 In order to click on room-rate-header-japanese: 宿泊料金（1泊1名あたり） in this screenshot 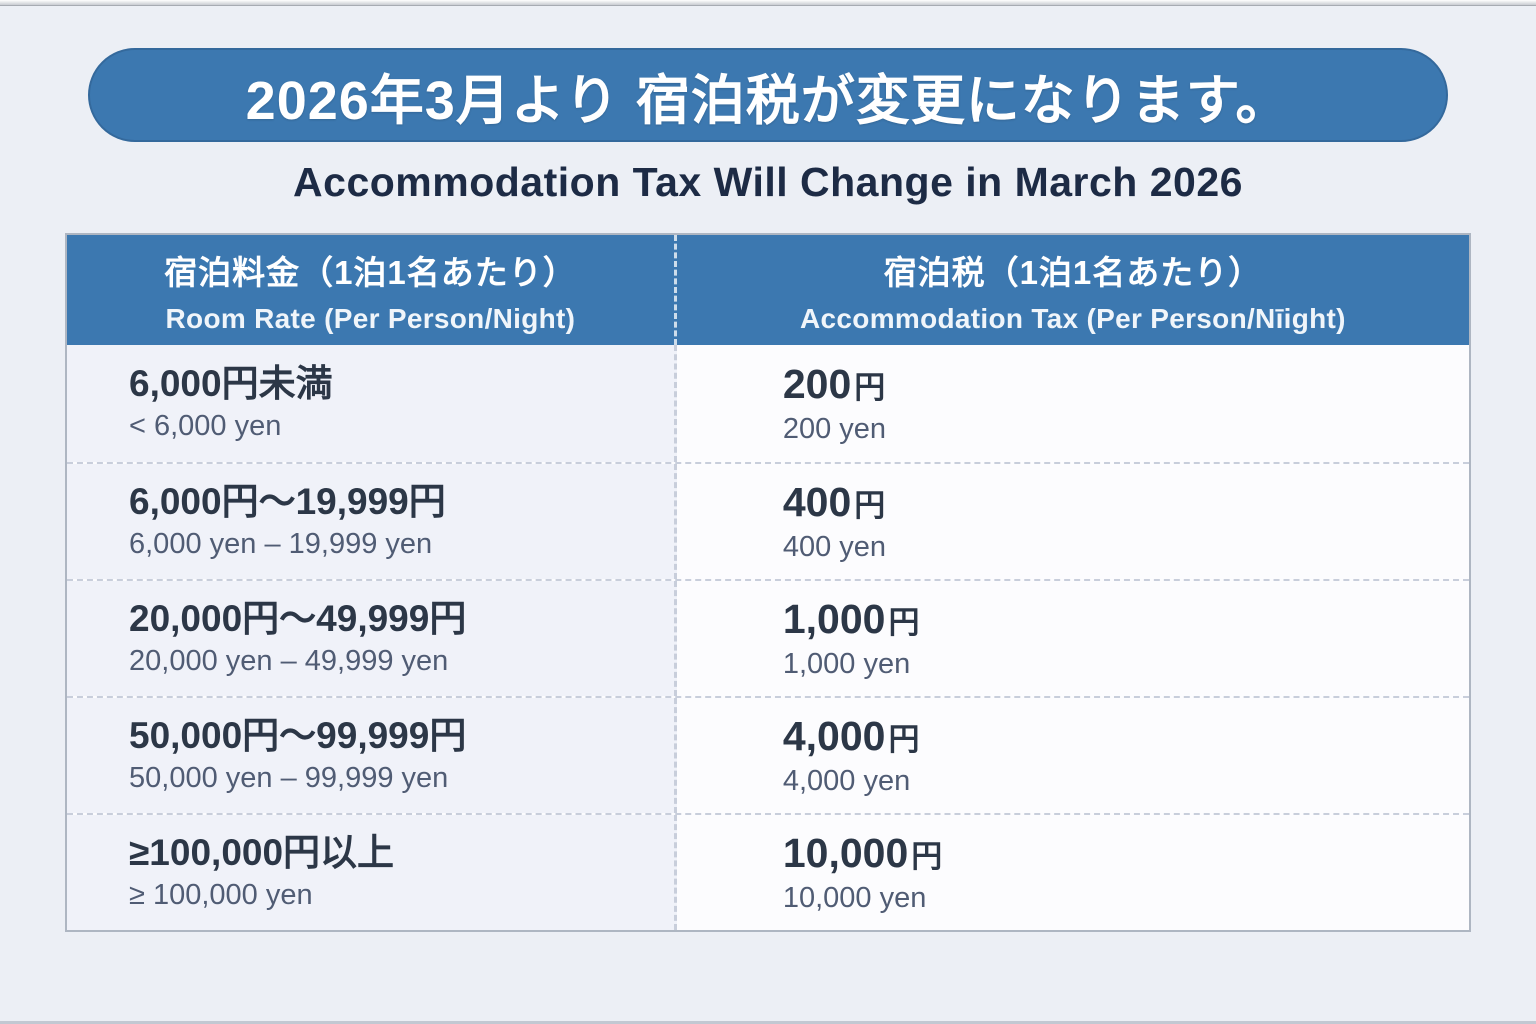, I will do `click(370, 272)`.